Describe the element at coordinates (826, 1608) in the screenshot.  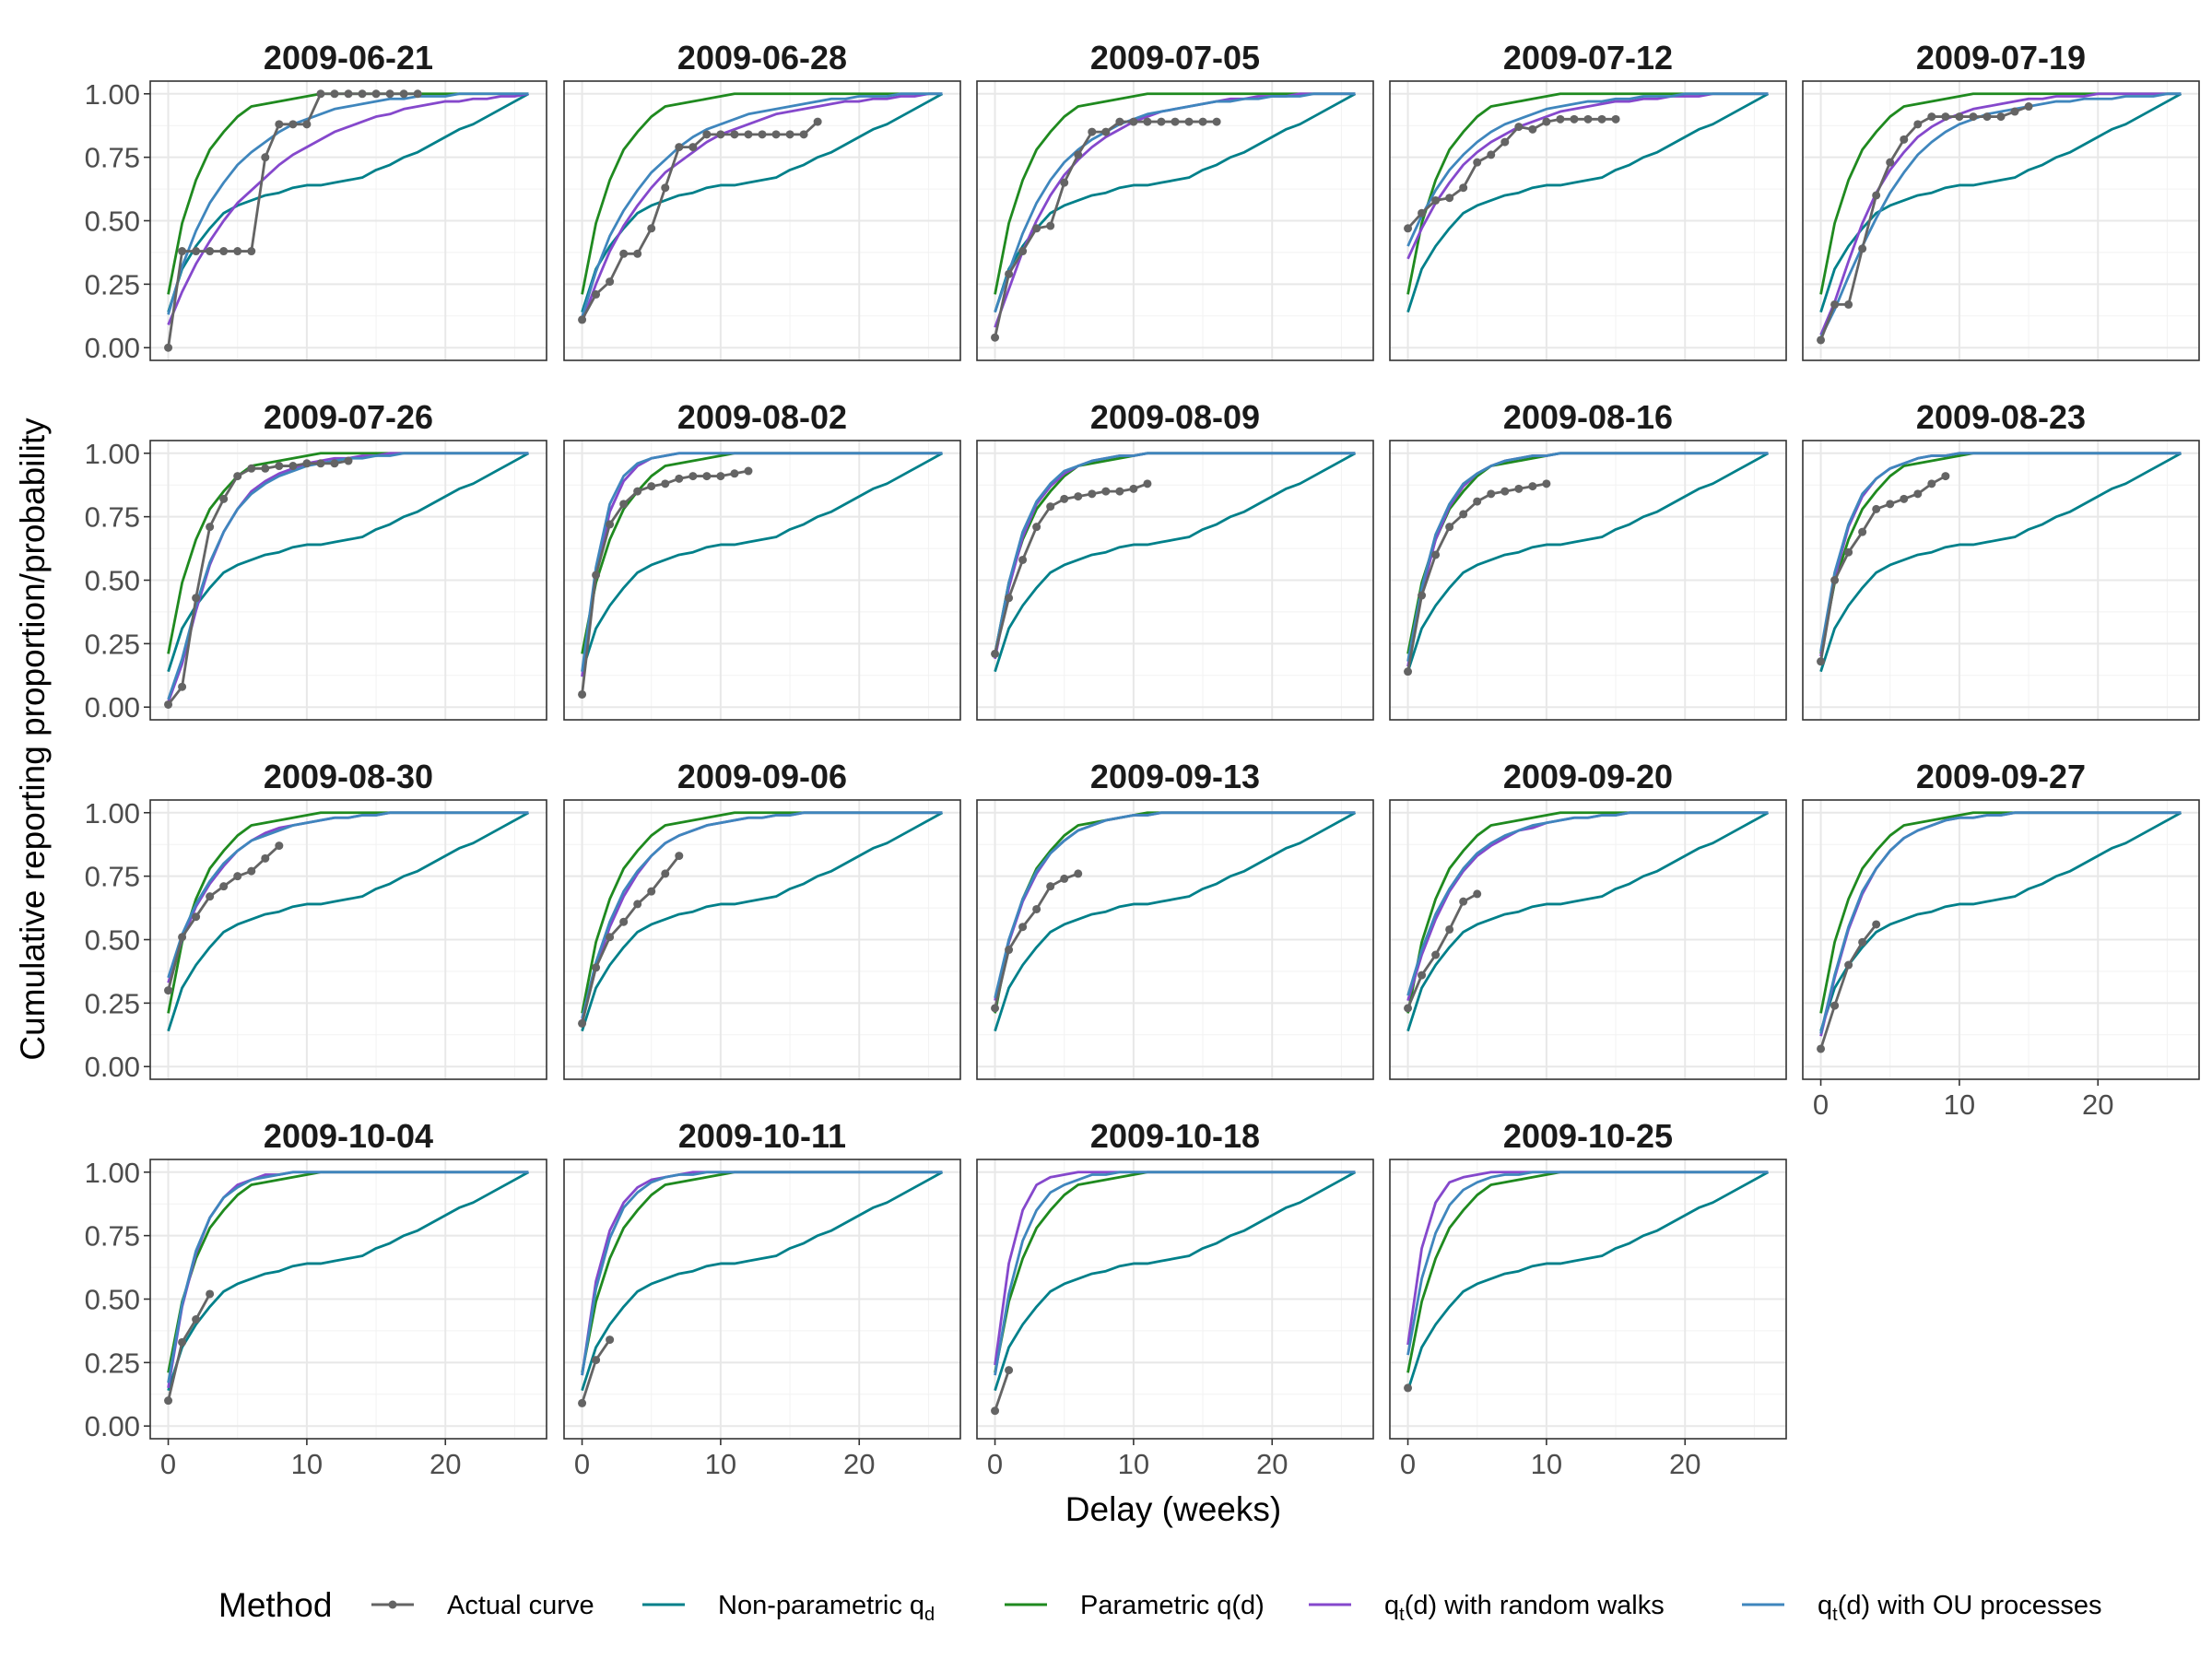
I see `legend-label: Non-parametric qd` at that location.